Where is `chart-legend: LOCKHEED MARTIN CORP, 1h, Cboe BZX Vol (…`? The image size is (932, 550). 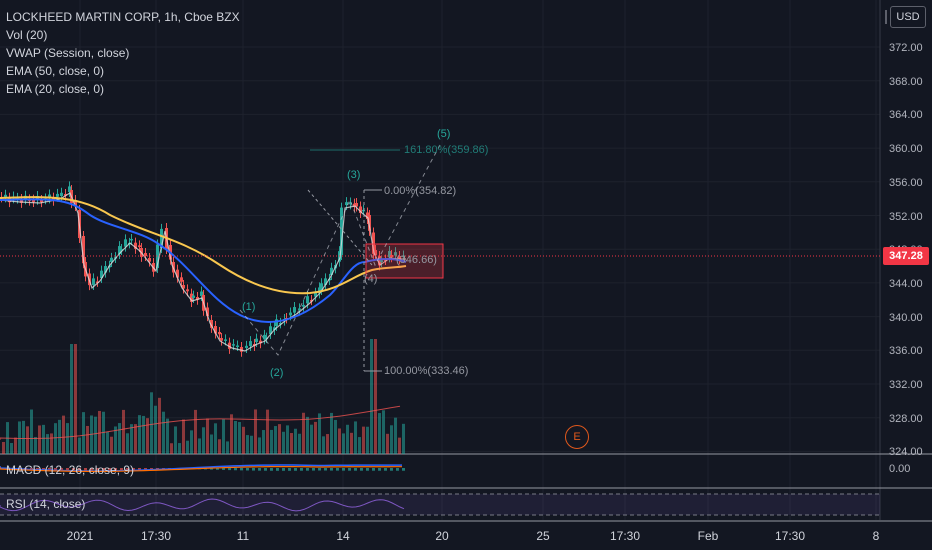 chart-legend: LOCKHEED MARTIN CORP, 1h, Cboe BZX Vol (… is located at coordinates (123, 53).